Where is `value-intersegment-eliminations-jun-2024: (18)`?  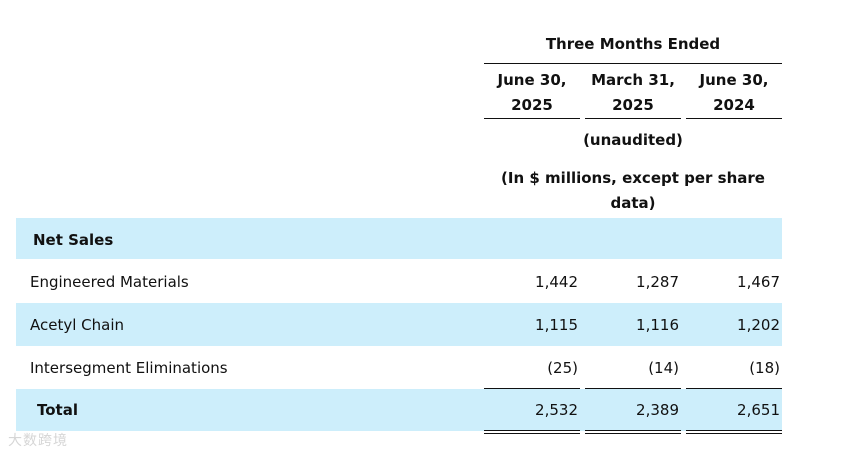 value-intersegment-eliminations-jun-2024: (18) is located at coordinates (764, 368).